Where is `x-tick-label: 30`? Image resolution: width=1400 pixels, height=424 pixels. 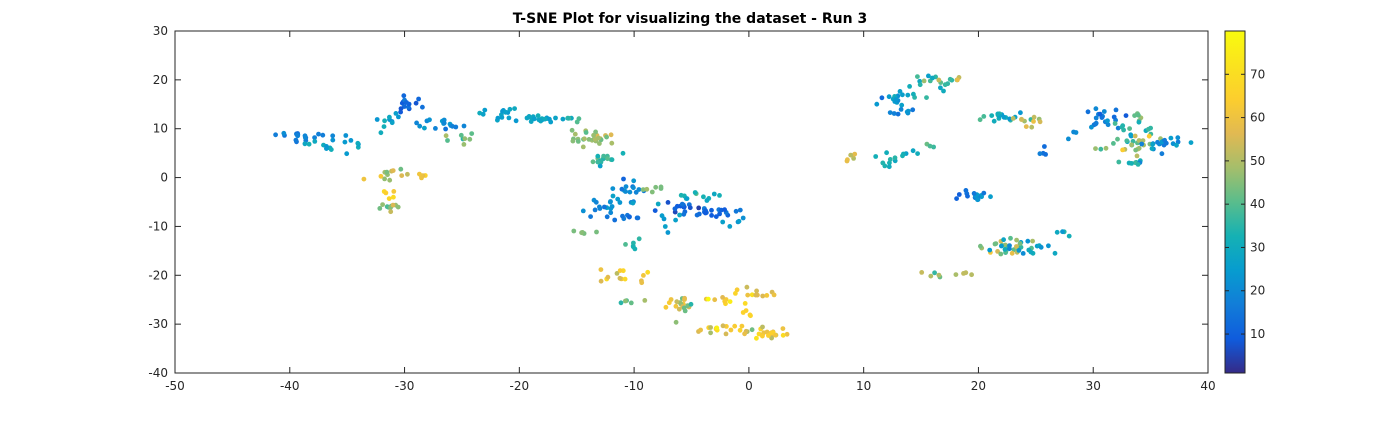
x-tick-label: 30 is located at coordinates (1093, 386).